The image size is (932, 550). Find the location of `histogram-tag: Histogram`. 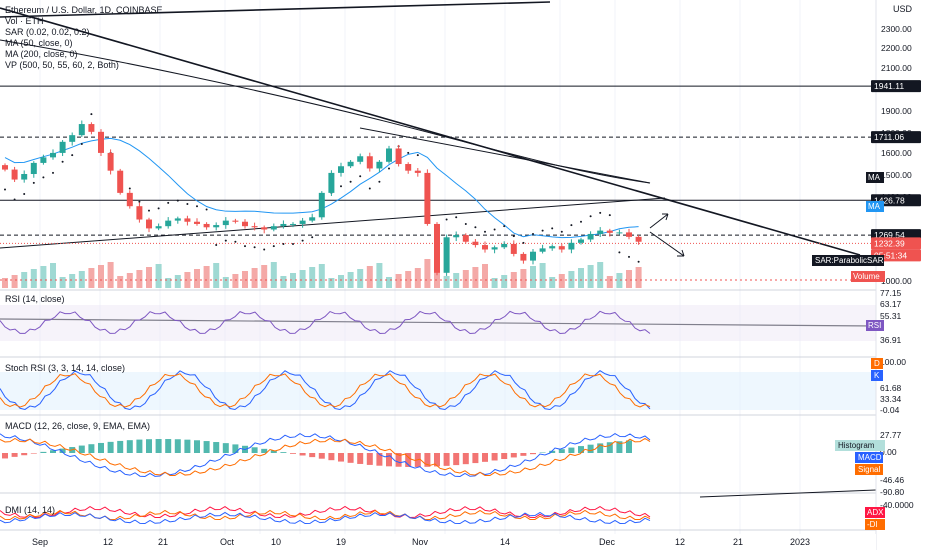

histogram-tag: Histogram is located at coordinates (856, 445).